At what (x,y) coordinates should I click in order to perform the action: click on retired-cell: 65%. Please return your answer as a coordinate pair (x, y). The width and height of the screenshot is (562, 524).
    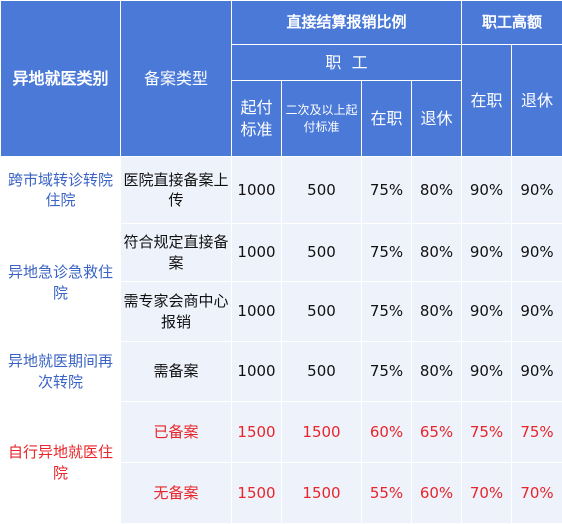
    Looking at the image, I should click on (437, 432).